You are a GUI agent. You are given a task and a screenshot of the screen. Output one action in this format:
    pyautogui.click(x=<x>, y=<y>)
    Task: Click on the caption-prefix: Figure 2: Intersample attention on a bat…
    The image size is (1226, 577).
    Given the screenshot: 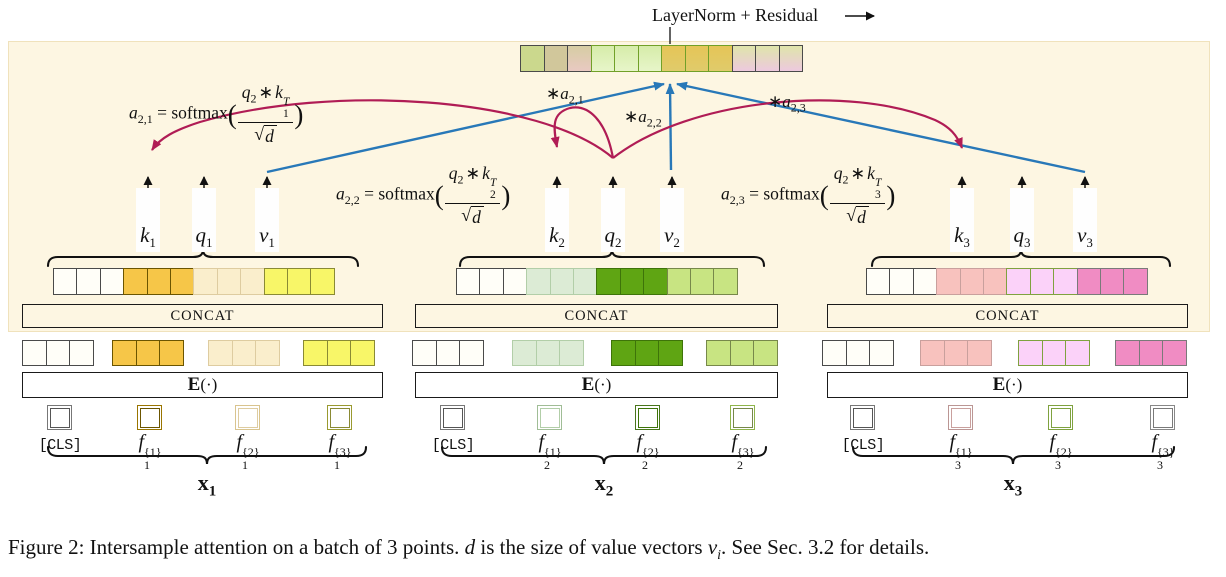 What is the action you would take?
    pyautogui.click(x=236, y=547)
    